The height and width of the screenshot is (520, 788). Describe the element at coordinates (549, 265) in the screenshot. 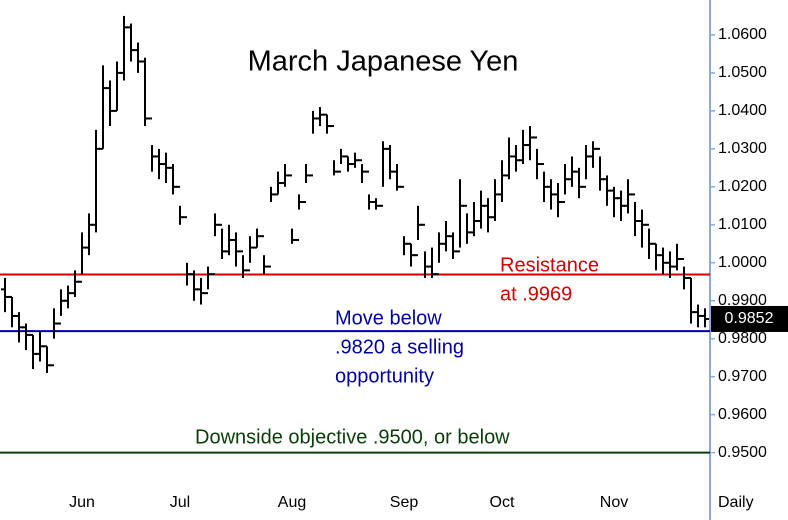

I see `annotation: Resistance` at that location.